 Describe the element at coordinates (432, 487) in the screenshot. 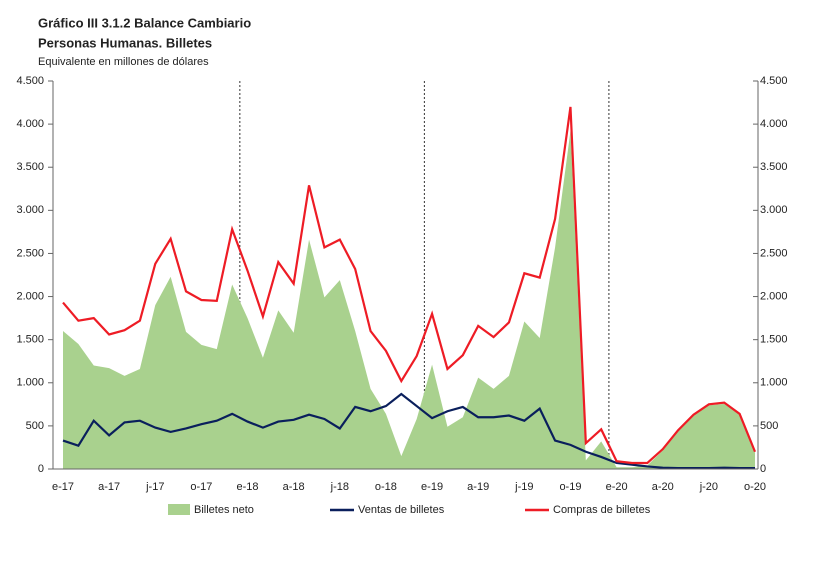

I see `x-tick-label: e-19` at that location.